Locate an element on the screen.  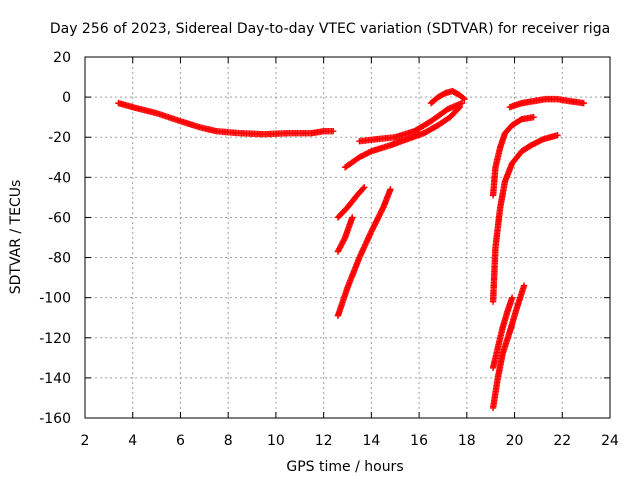
y-tick-label: -20 is located at coordinates (59, 138).